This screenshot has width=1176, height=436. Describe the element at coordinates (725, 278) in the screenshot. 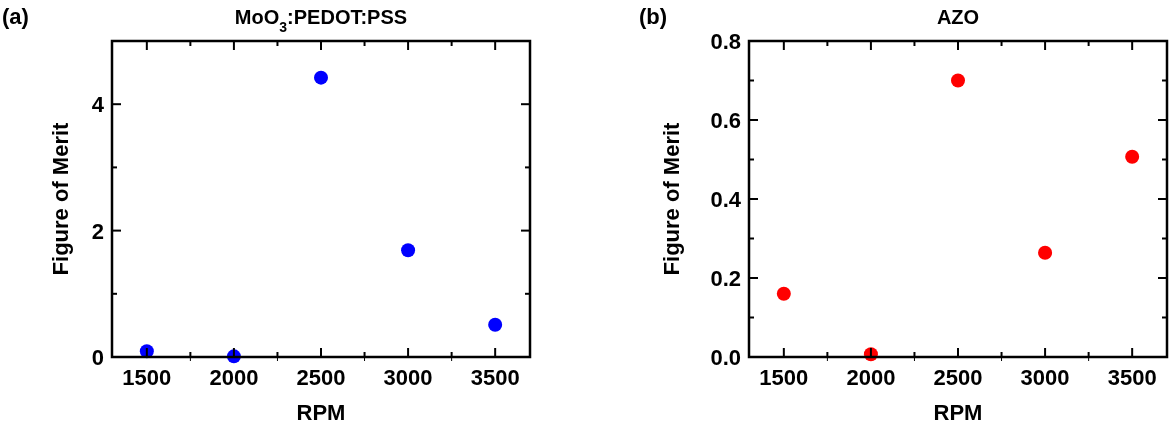

I see `y-tick-label: 0.2` at that location.